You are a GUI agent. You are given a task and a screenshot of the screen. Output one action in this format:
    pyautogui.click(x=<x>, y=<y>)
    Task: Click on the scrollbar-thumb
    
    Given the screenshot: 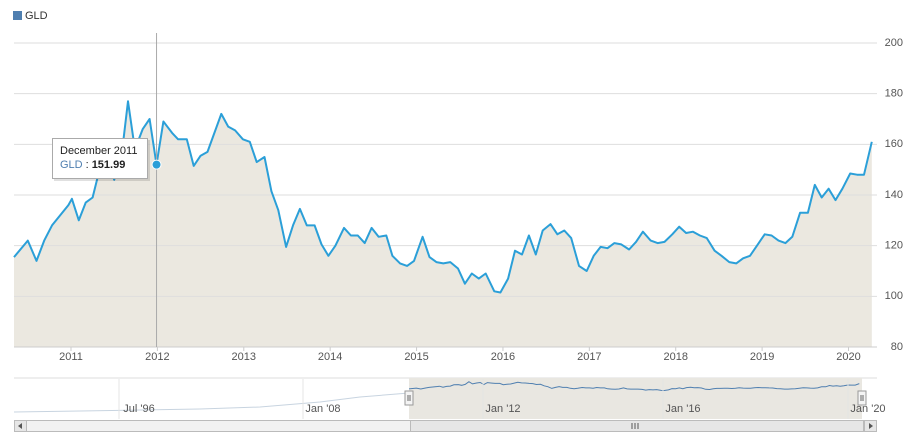 What is the action you would take?
    pyautogui.click(x=637, y=426)
    